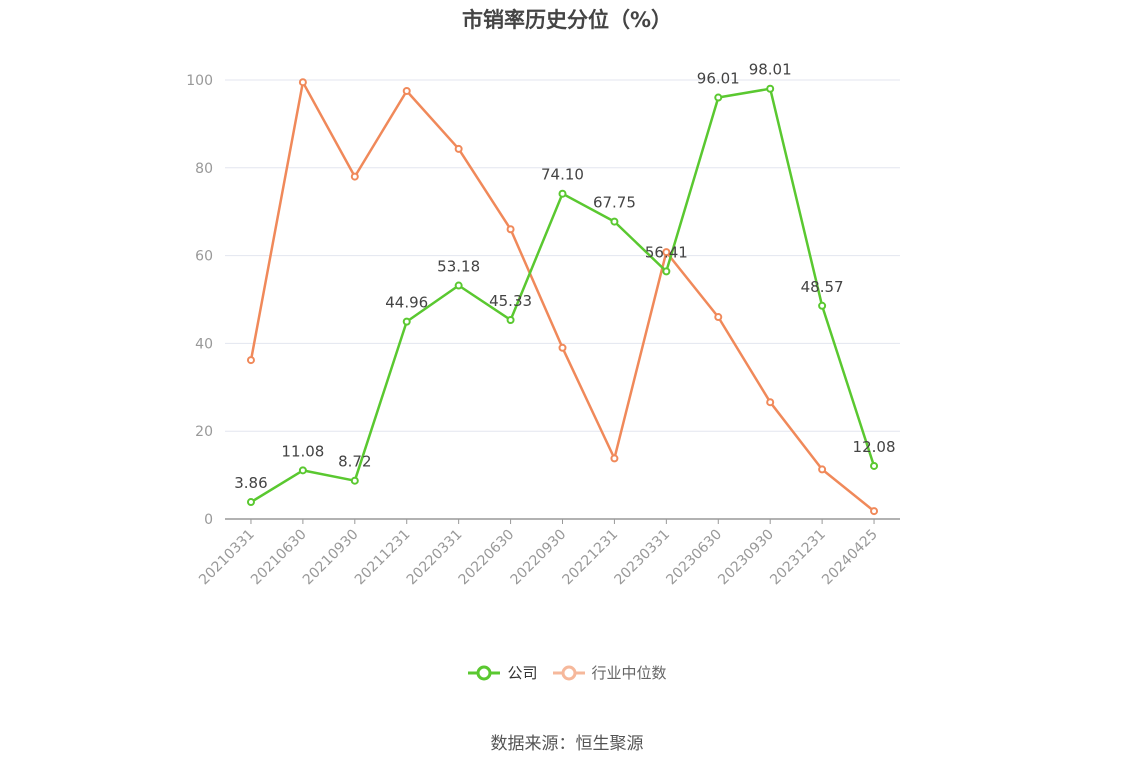 Image resolution: width=1134 pixels, height=766 pixels. Describe the element at coordinates (250, 483) in the screenshot. I see `data-label-company: 3.86` at that location.